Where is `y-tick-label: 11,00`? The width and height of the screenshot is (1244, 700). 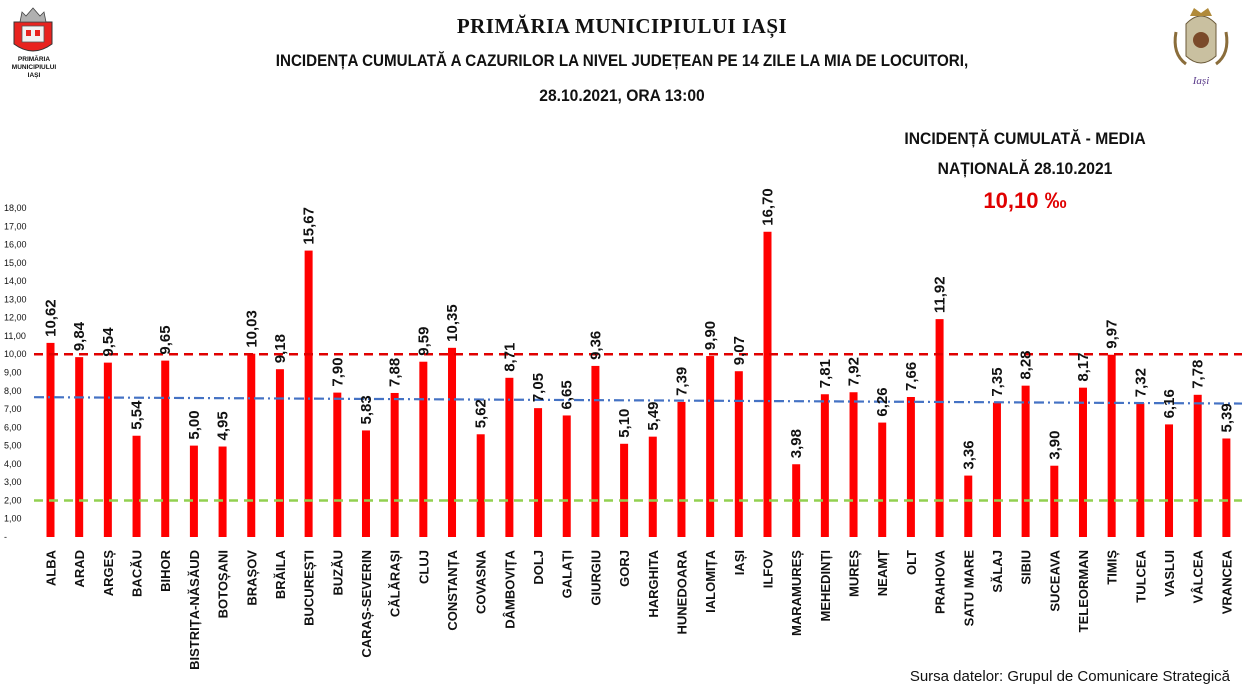 y-tick-label: 11,00 is located at coordinates (15, 336).